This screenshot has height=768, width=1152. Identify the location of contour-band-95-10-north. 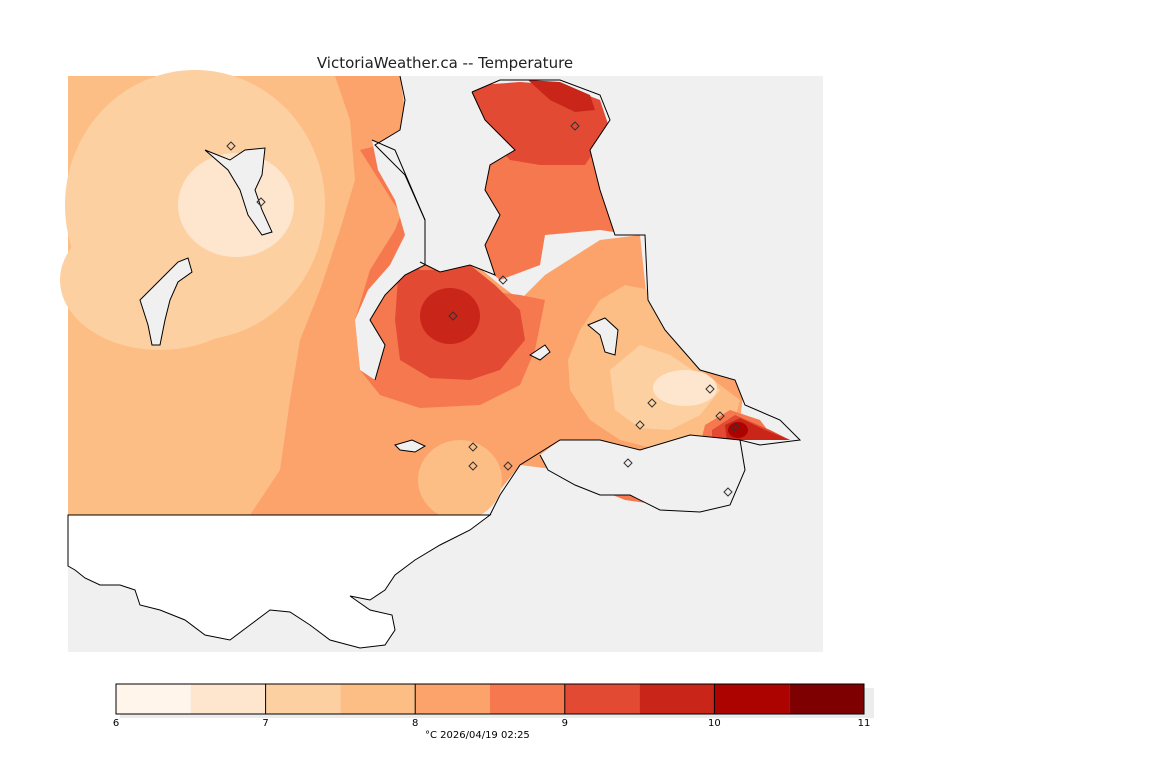
(561, 96).